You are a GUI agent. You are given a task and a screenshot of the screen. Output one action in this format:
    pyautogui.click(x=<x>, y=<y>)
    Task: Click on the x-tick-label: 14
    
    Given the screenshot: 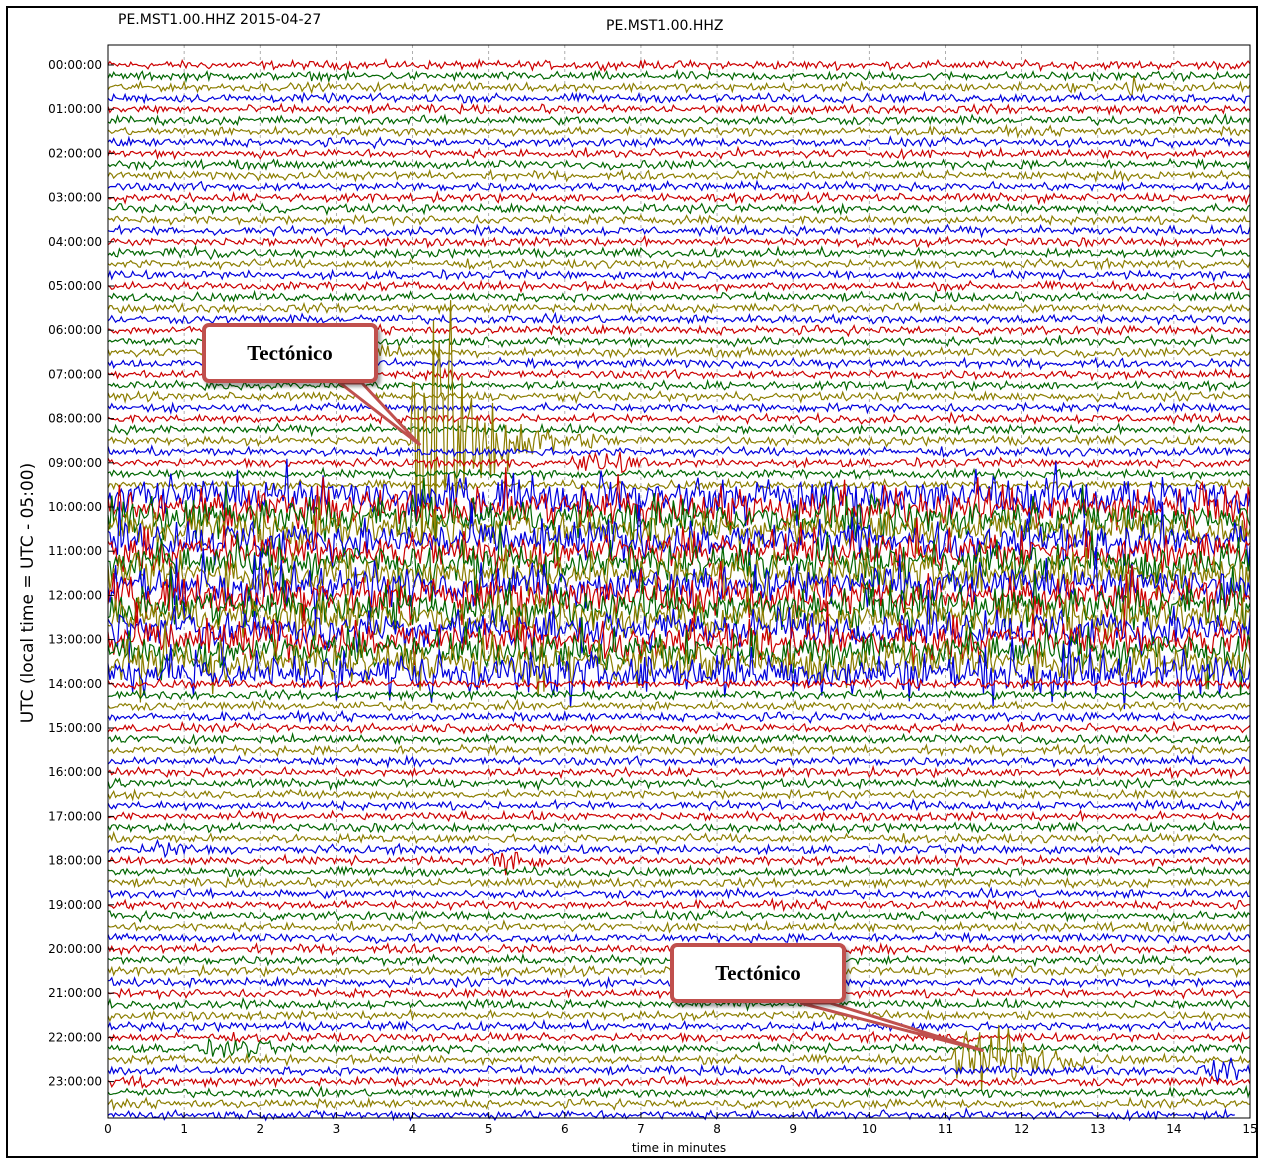 What is the action you would take?
    pyautogui.click(x=1173, y=1129)
    